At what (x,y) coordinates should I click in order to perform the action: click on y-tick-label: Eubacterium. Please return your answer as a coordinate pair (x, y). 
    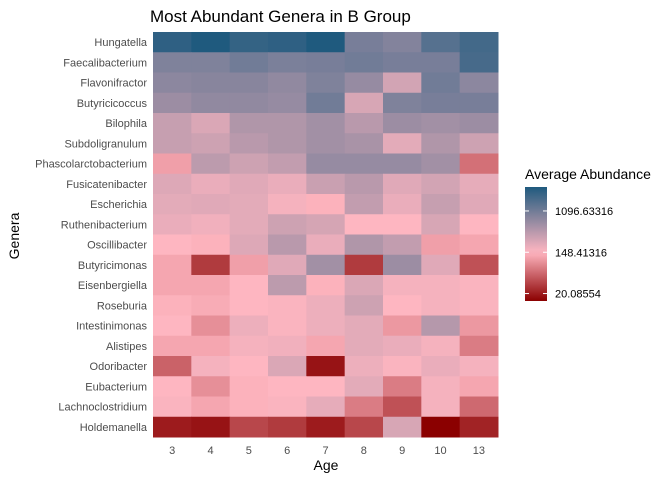
    Looking at the image, I should click on (116, 387).